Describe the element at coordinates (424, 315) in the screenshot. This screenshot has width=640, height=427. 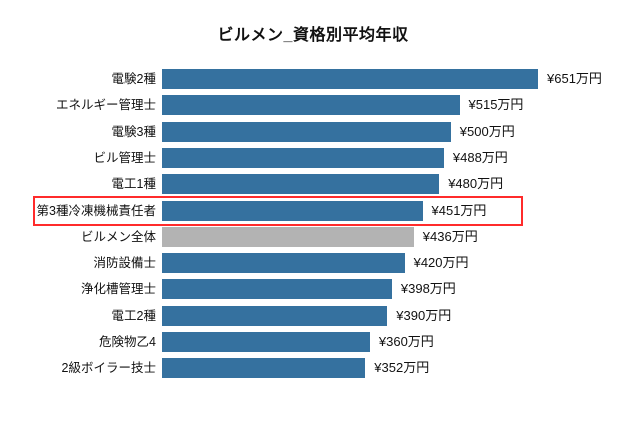
I see `bar-value: ¥390万円` at that location.